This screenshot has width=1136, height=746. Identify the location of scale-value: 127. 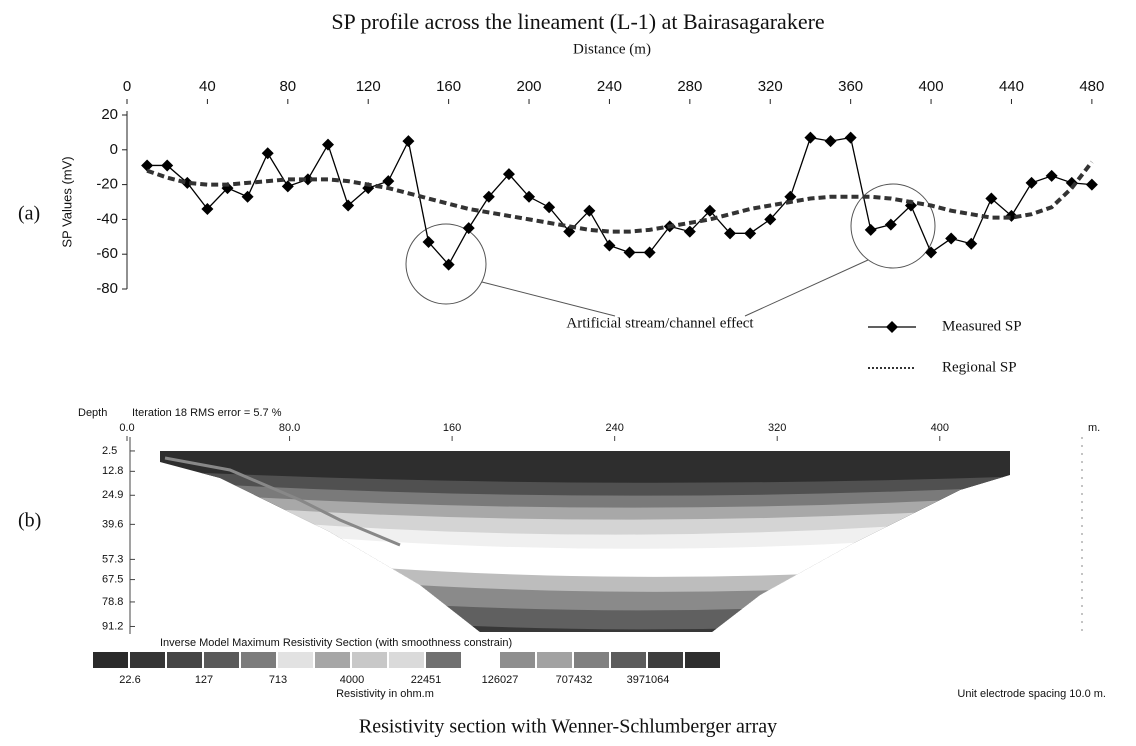
(204, 680).